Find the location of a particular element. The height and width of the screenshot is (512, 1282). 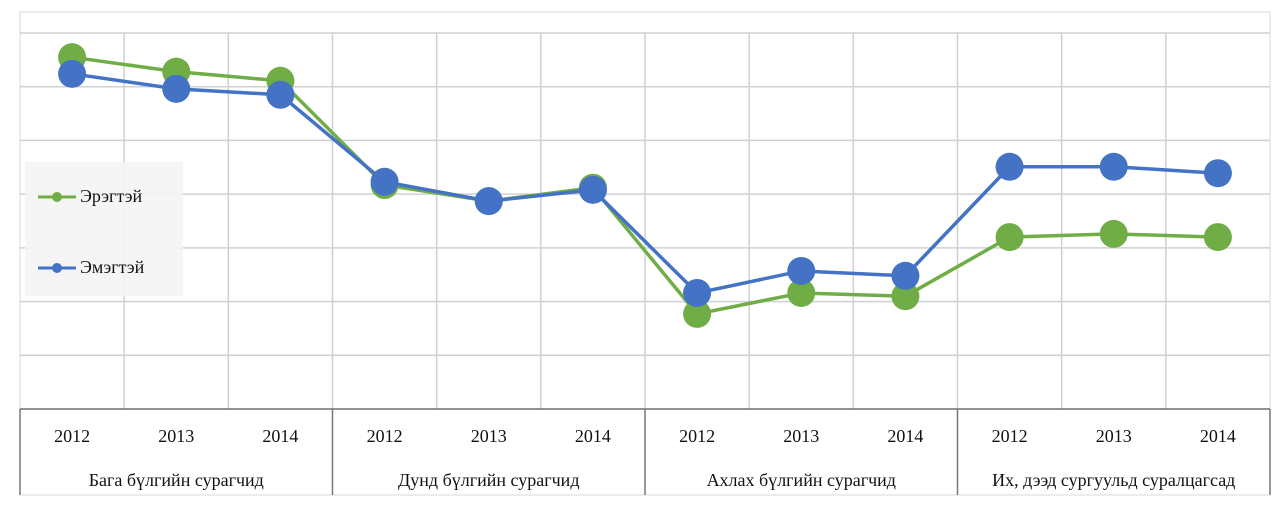

group-label: Бага бүлгийн сурагчид is located at coordinates (176, 480).